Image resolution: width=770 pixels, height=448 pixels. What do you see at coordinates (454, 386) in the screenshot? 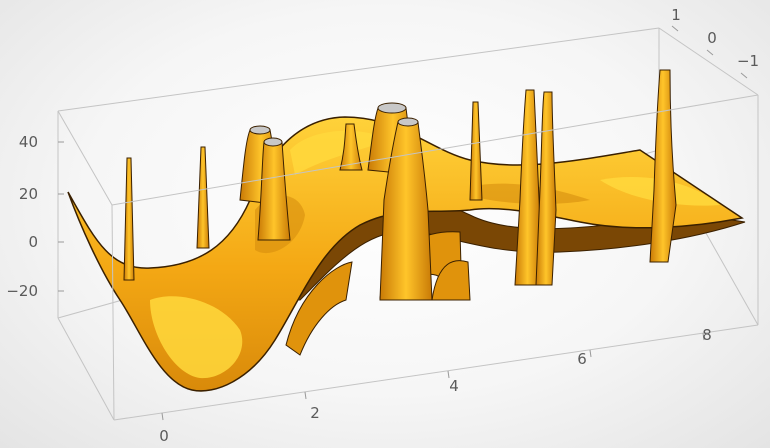
I see `x-tick-label: 4` at bounding box center [454, 386].